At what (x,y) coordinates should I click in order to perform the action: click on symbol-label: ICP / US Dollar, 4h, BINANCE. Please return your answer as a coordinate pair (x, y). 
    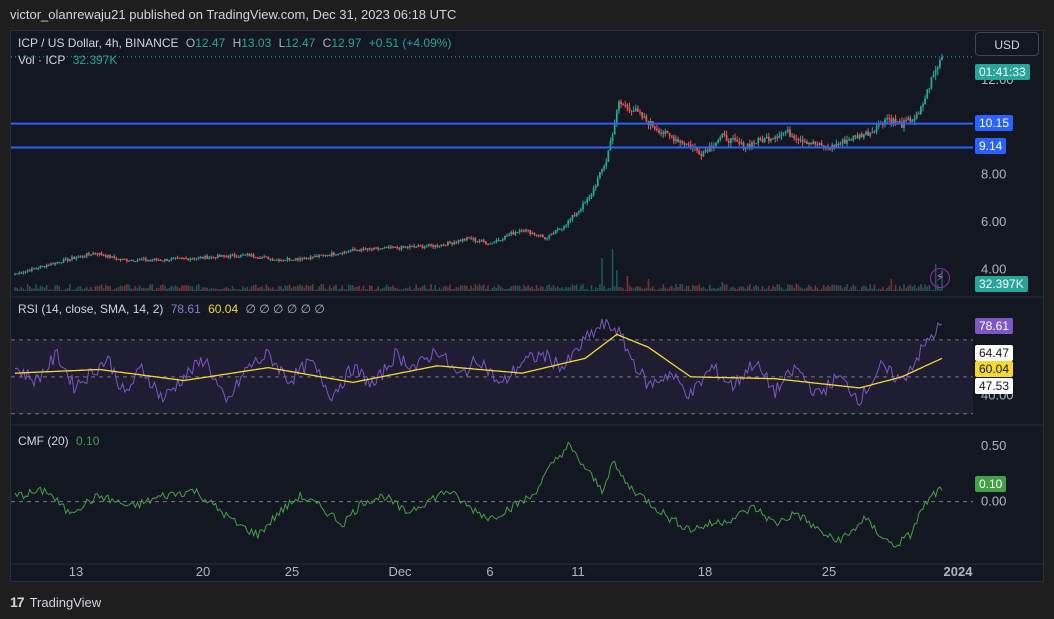
    Looking at the image, I should click on (98, 43).